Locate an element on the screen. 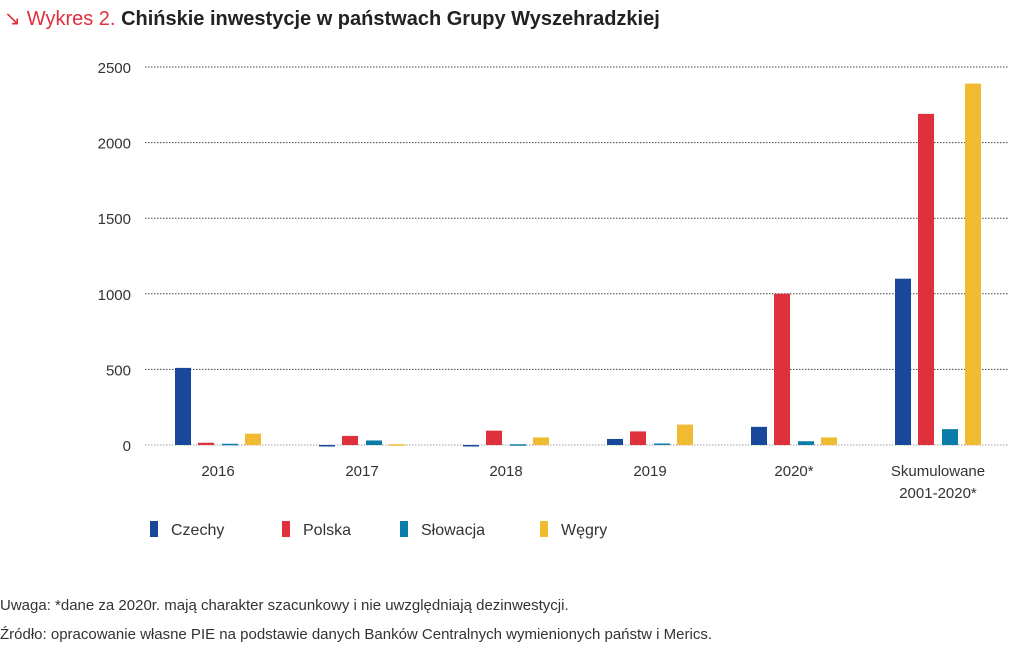 The width and height of the screenshot is (1017, 650). legend-label: Polska is located at coordinates (327, 530).